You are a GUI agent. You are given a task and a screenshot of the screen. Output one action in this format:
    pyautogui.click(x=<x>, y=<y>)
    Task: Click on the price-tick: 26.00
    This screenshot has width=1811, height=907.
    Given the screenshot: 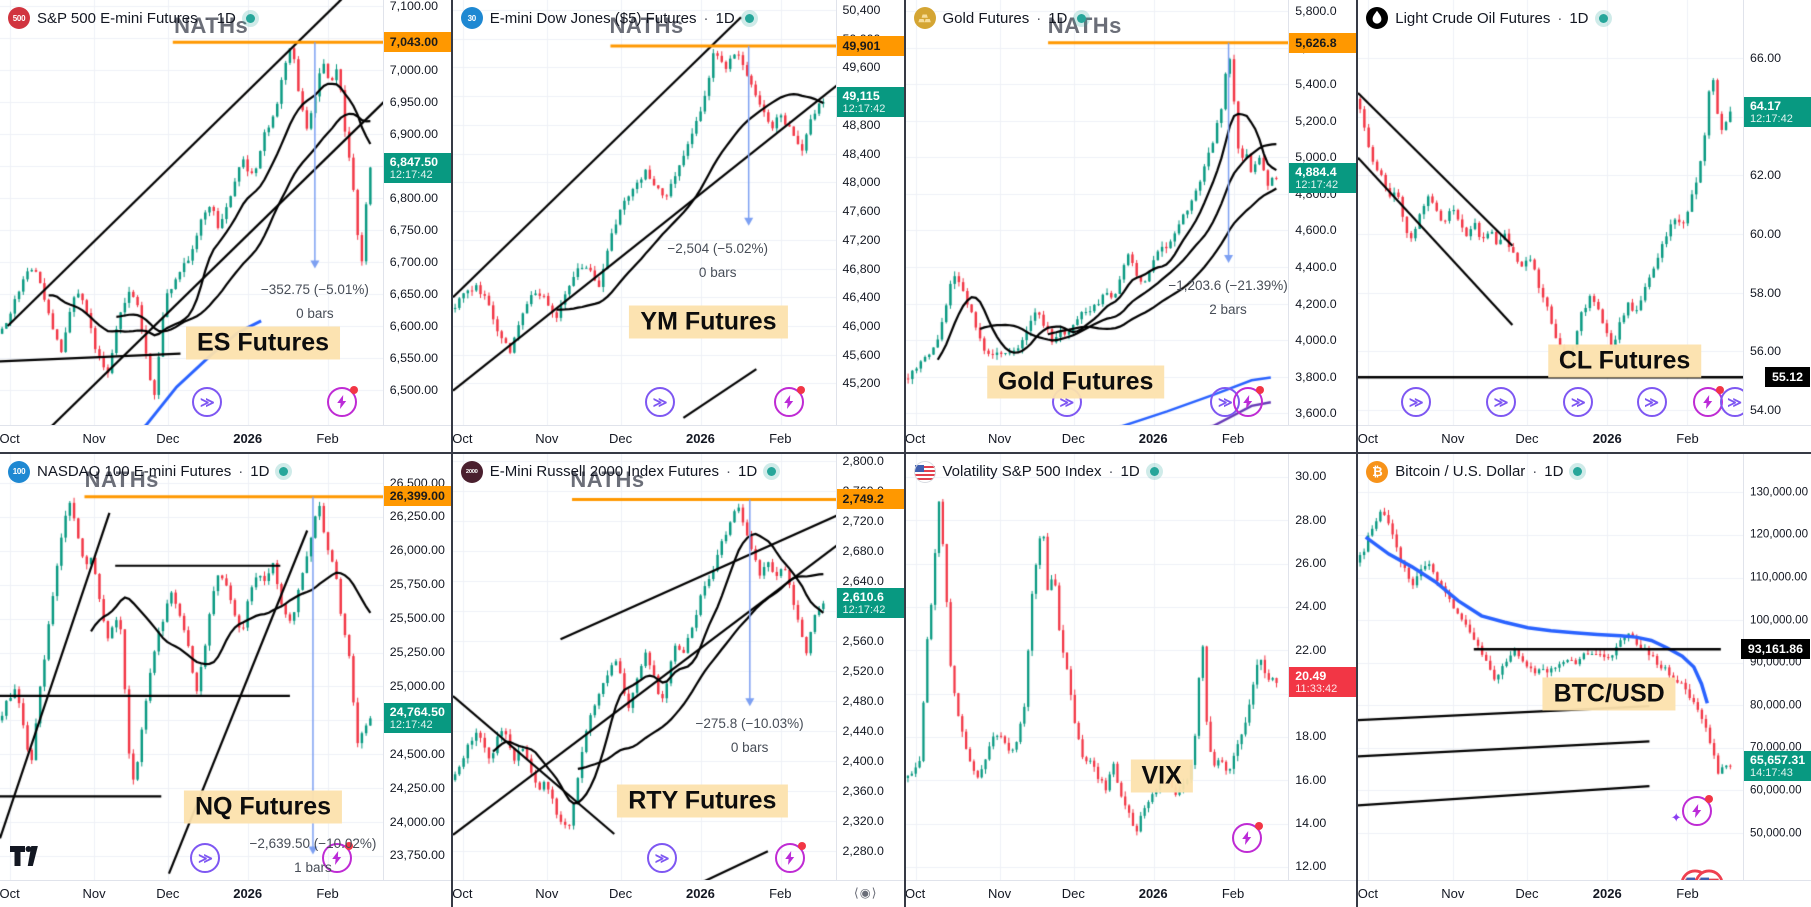 What is the action you would take?
    pyautogui.click(x=1311, y=563)
    